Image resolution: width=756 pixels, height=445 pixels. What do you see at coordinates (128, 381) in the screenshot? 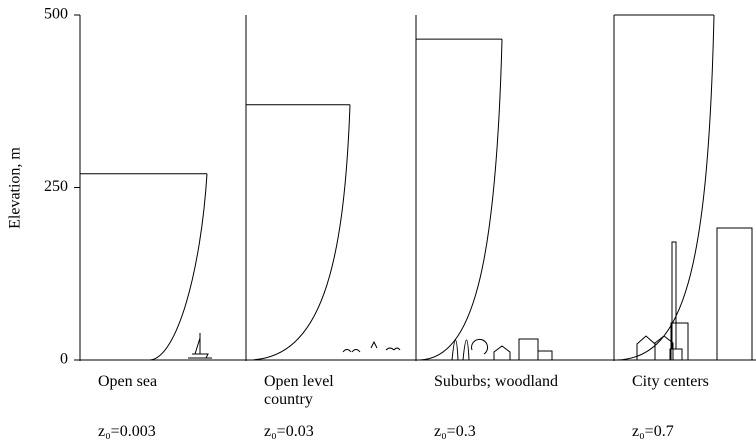
I see `panel-label: Open sea` at bounding box center [128, 381].